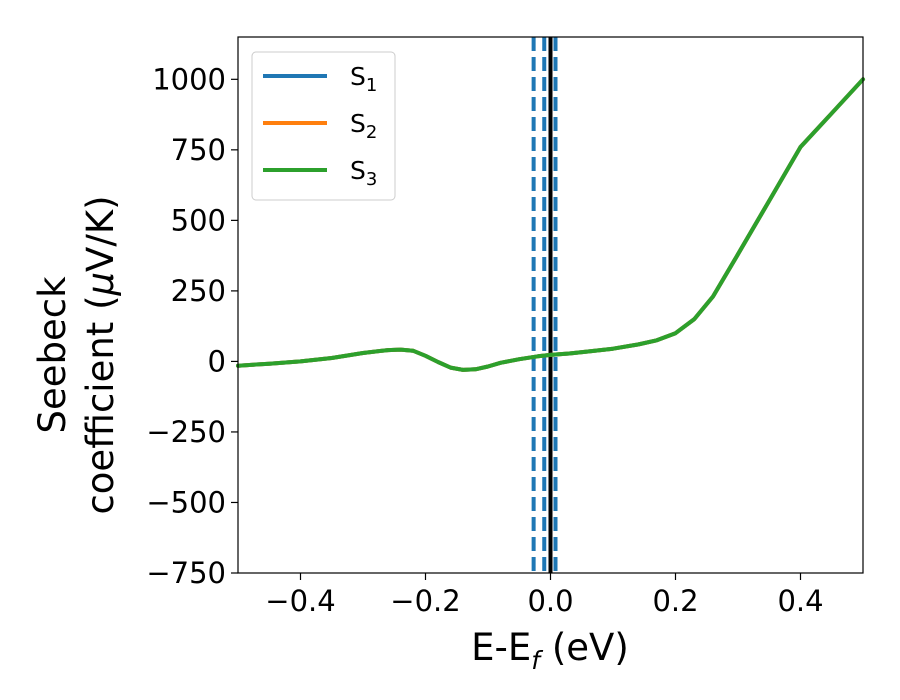 The image size is (900, 700). What do you see at coordinates (358, 76) in the screenshot?
I see `legend-label-s1-name: S` at bounding box center [358, 76].